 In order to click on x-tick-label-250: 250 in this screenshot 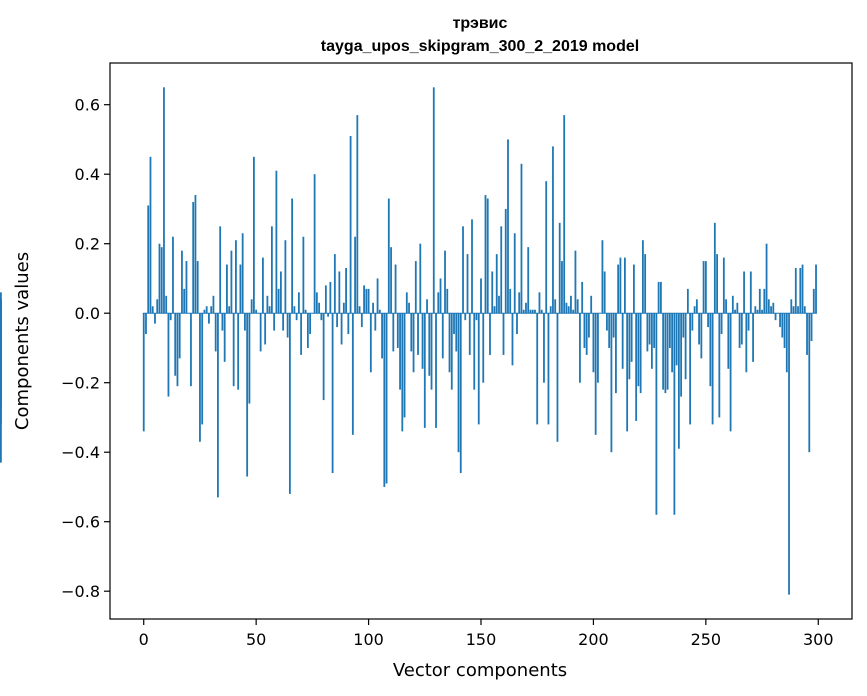, I will do `click(706, 639)`.